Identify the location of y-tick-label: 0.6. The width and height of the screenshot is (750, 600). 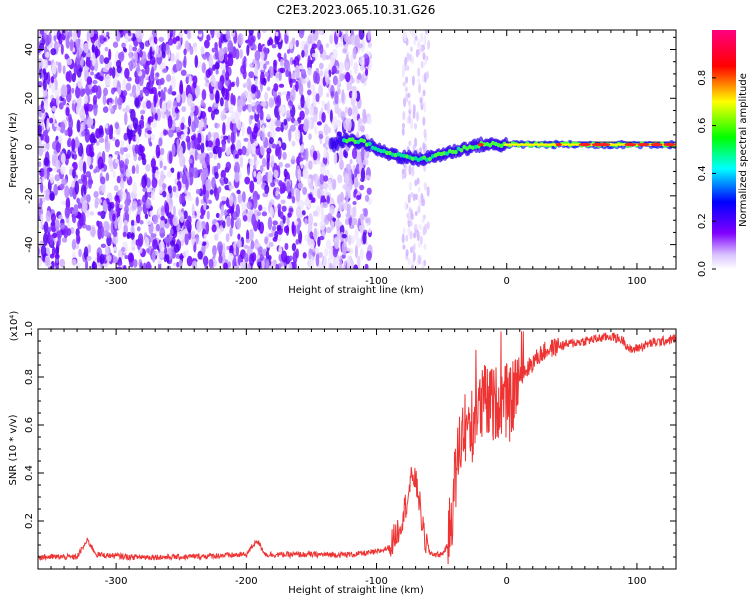
(29, 425).